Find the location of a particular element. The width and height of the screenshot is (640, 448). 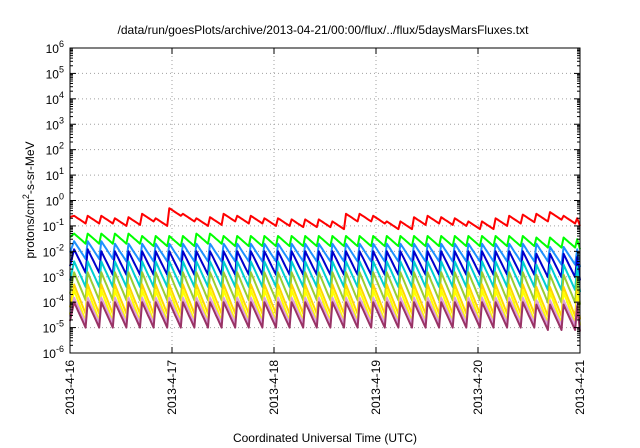

y-axis-label-sup: 2 is located at coordinates (26, 196).